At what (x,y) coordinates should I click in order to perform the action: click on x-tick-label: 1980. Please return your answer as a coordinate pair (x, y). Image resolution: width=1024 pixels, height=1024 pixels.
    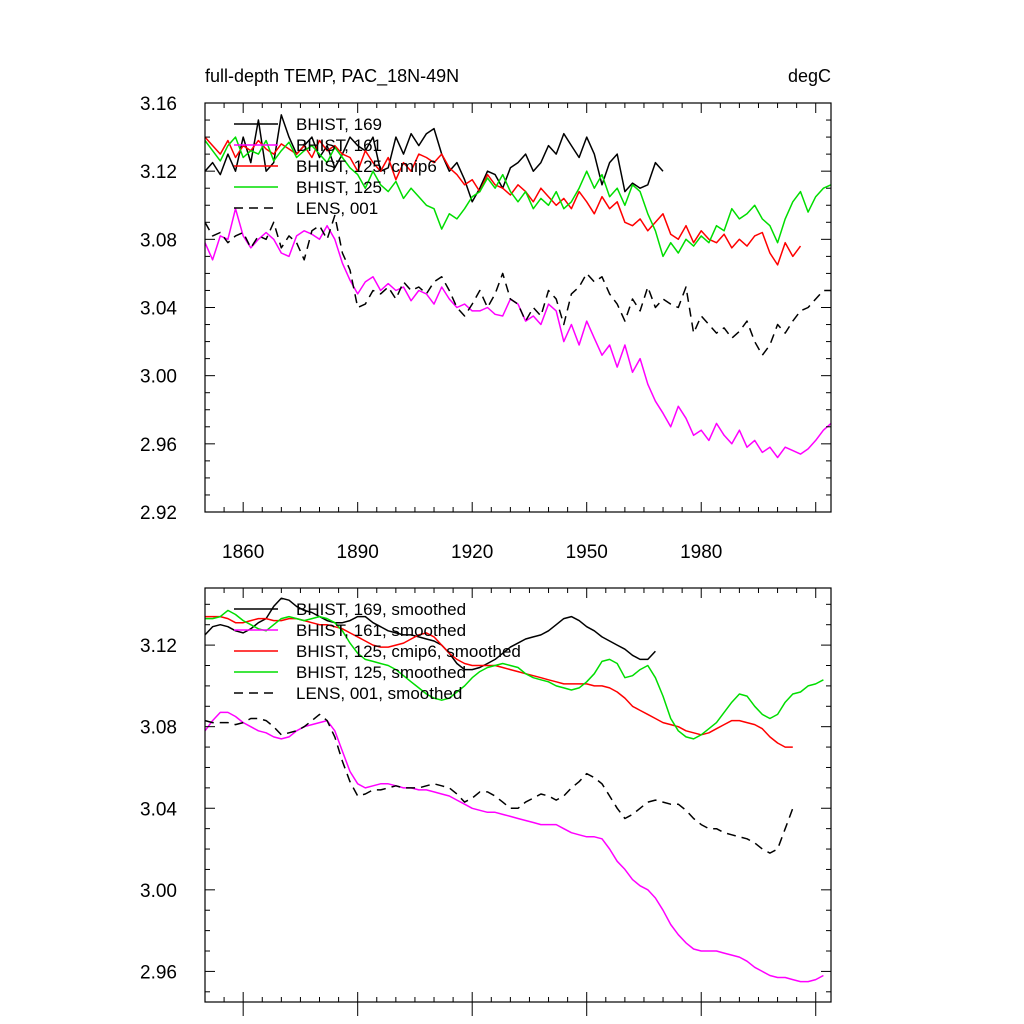
    Looking at the image, I should click on (701, 552).